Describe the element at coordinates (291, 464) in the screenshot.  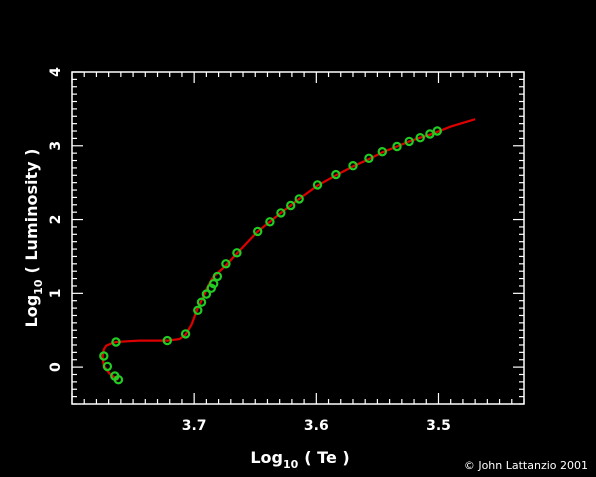
I see `x-axis-label-sub: 10` at that location.